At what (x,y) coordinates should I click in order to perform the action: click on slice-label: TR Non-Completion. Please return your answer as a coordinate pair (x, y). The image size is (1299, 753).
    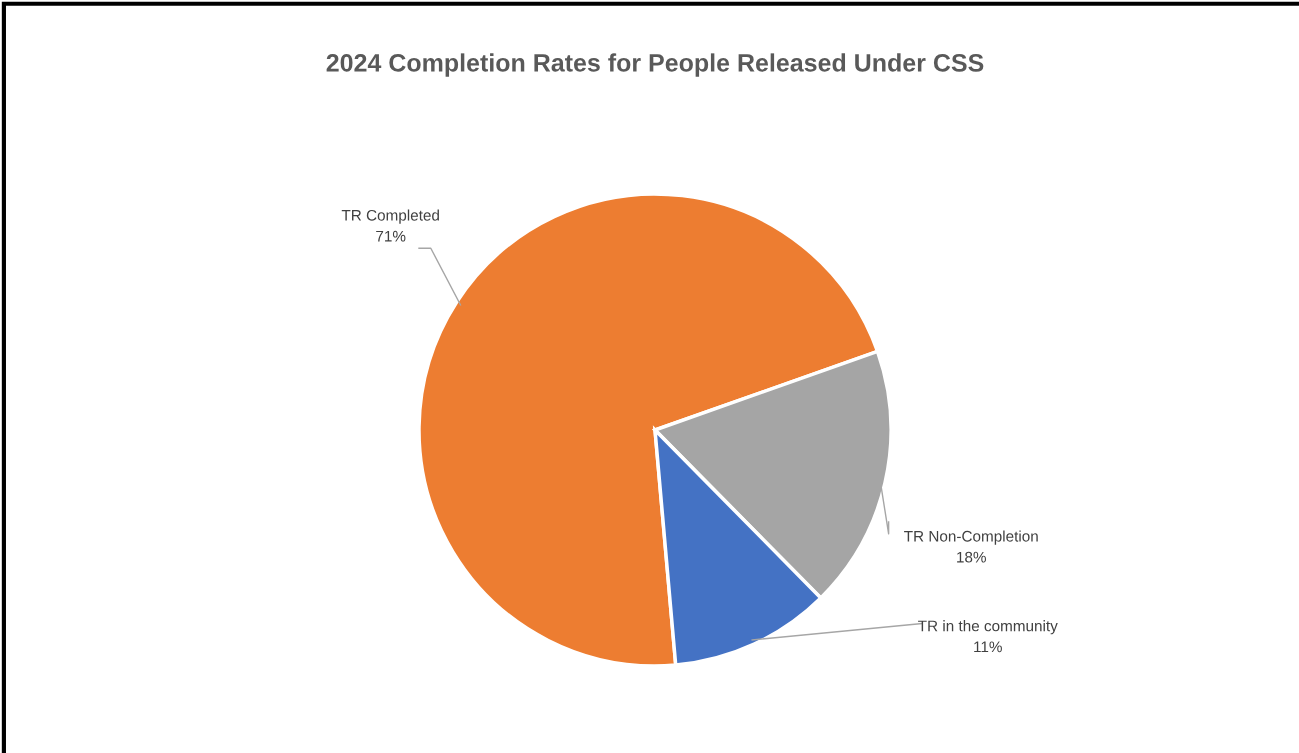
    Looking at the image, I should click on (971, 537).